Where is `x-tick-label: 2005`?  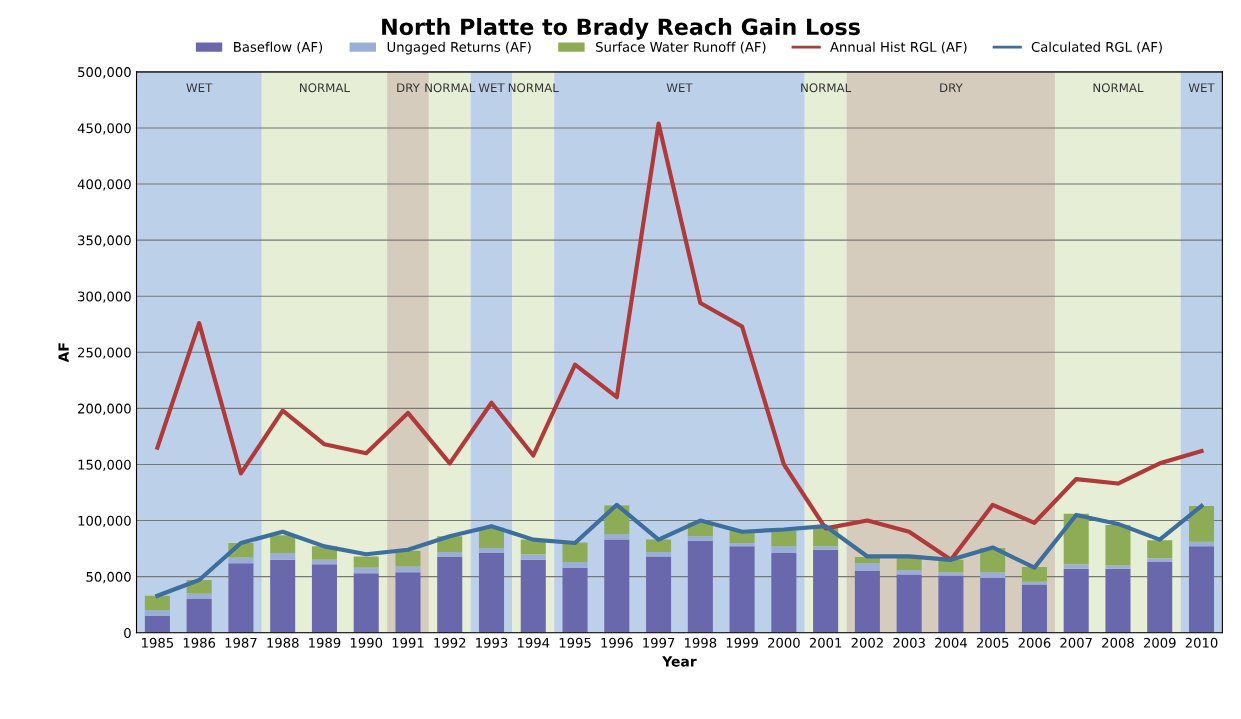
x-tick-label: 2005 is located at coordinates (992, 642).